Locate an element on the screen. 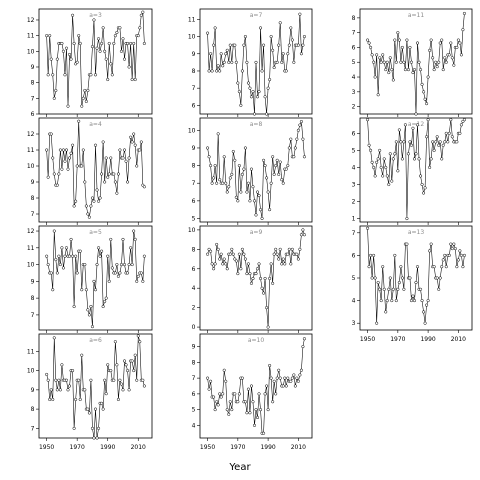 The image size is (480, 480). y-tick-label: 12 is located at coordinates (31, 134).